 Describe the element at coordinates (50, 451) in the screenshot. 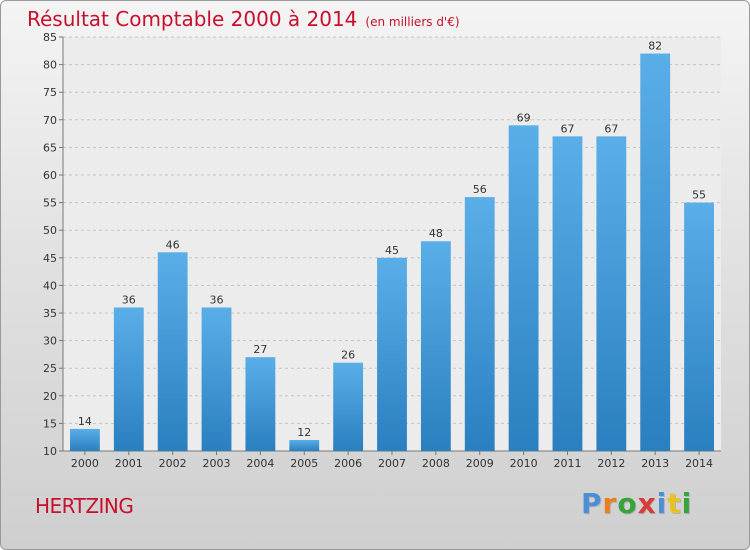

I see `y-tick-label: 10` at that location.